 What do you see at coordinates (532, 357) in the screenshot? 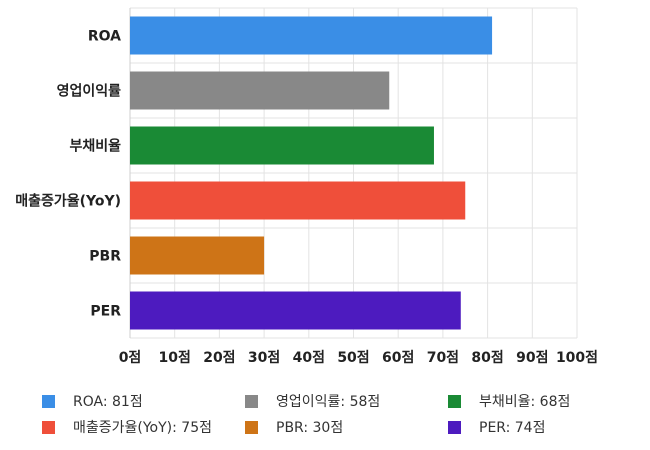
I see `x-tick-label: 90점` at bounding box center [532, 357].